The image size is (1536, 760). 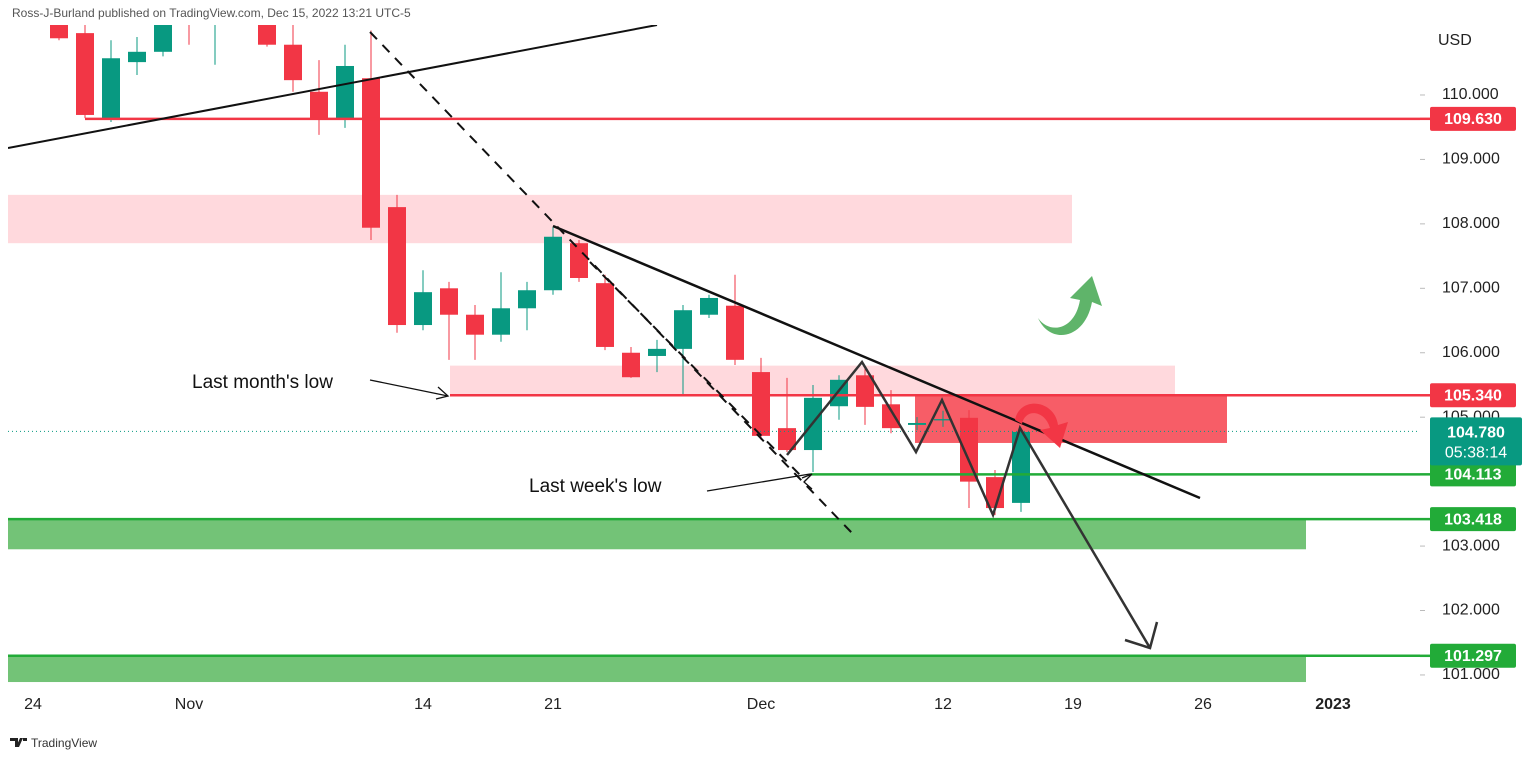 I want to click on x-tick-label: 12, so click(x=943, y=704).